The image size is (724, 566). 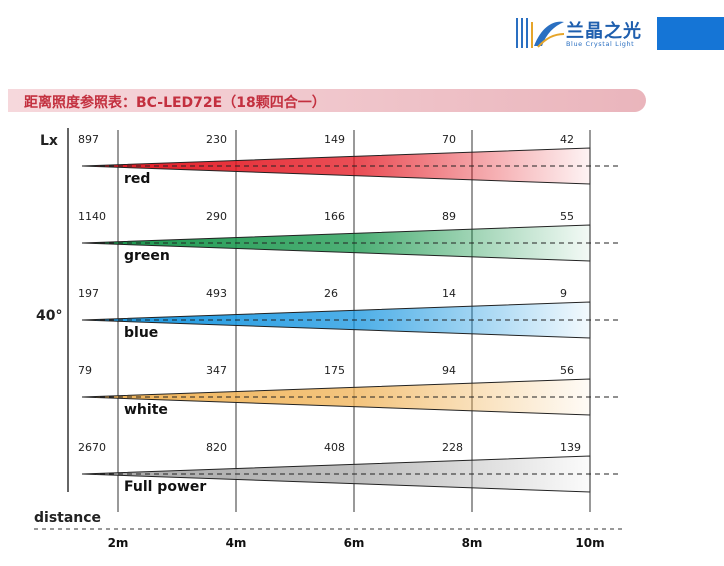 What do you see at coordinates (175, 103) in the screenshot?
I see `page-title: 距离照度参照表：BC-LED72E（18颗四合一）` at bounding box center [175, 103].